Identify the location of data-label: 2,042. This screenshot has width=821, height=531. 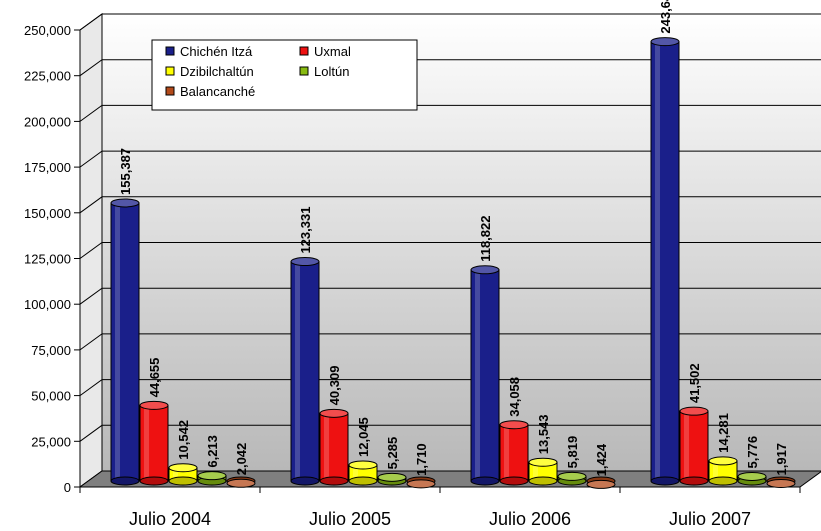
(241, 459).